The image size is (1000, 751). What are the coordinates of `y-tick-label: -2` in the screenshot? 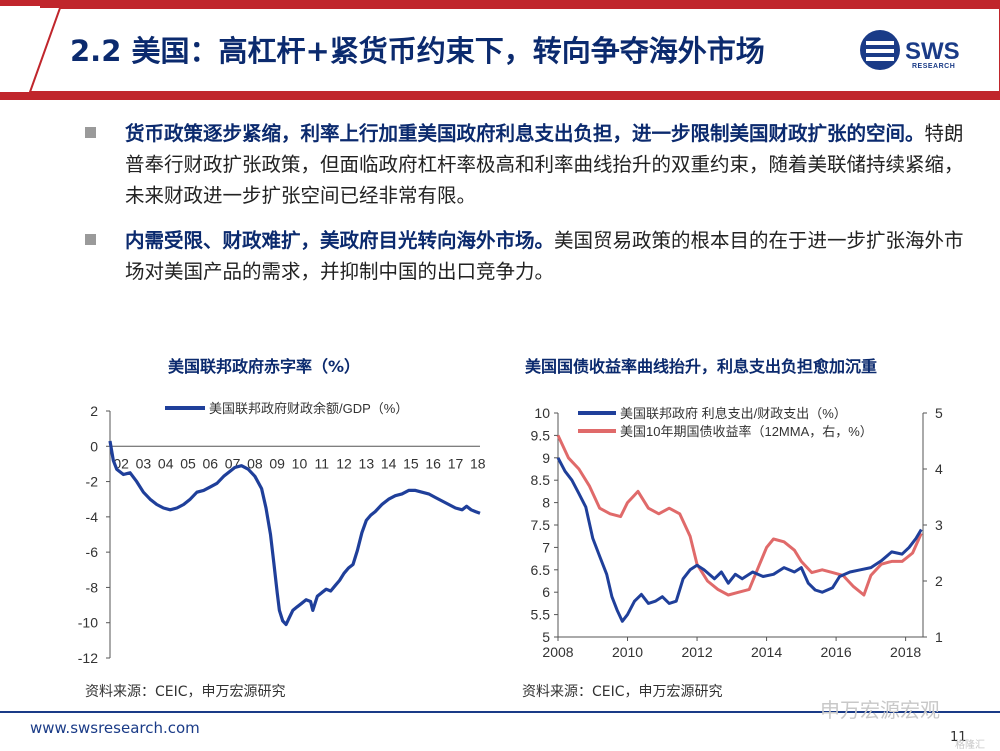 It's located at (92, 482).